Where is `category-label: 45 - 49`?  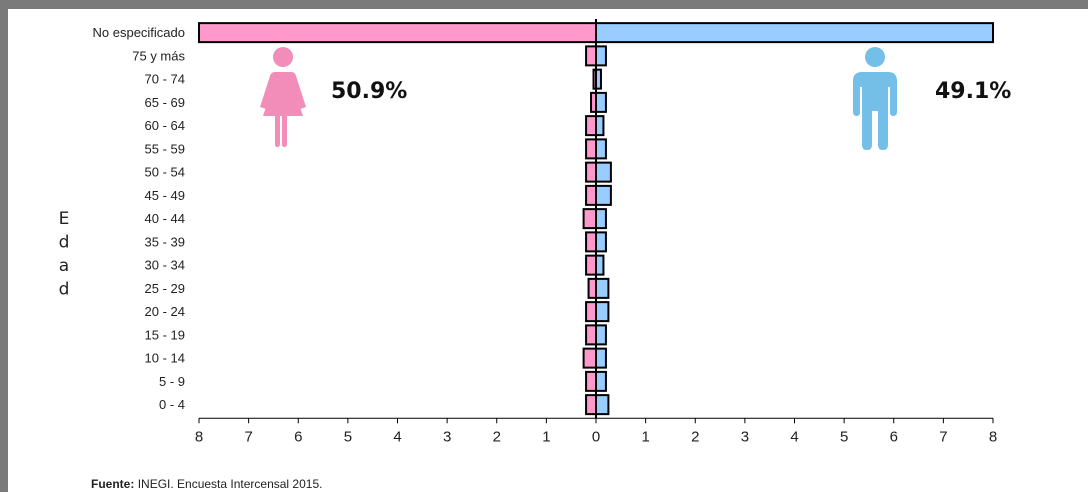 category-label: 45 - 49 is located at coordinates (165, 195).